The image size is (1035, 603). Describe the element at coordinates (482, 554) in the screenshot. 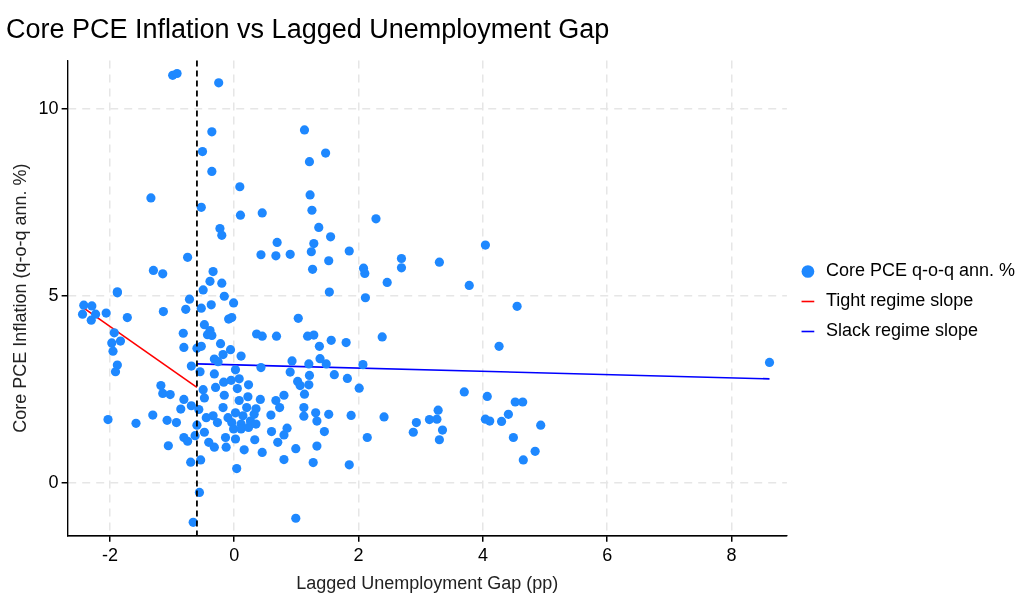

I see `x-tick-label: 4` at that location.